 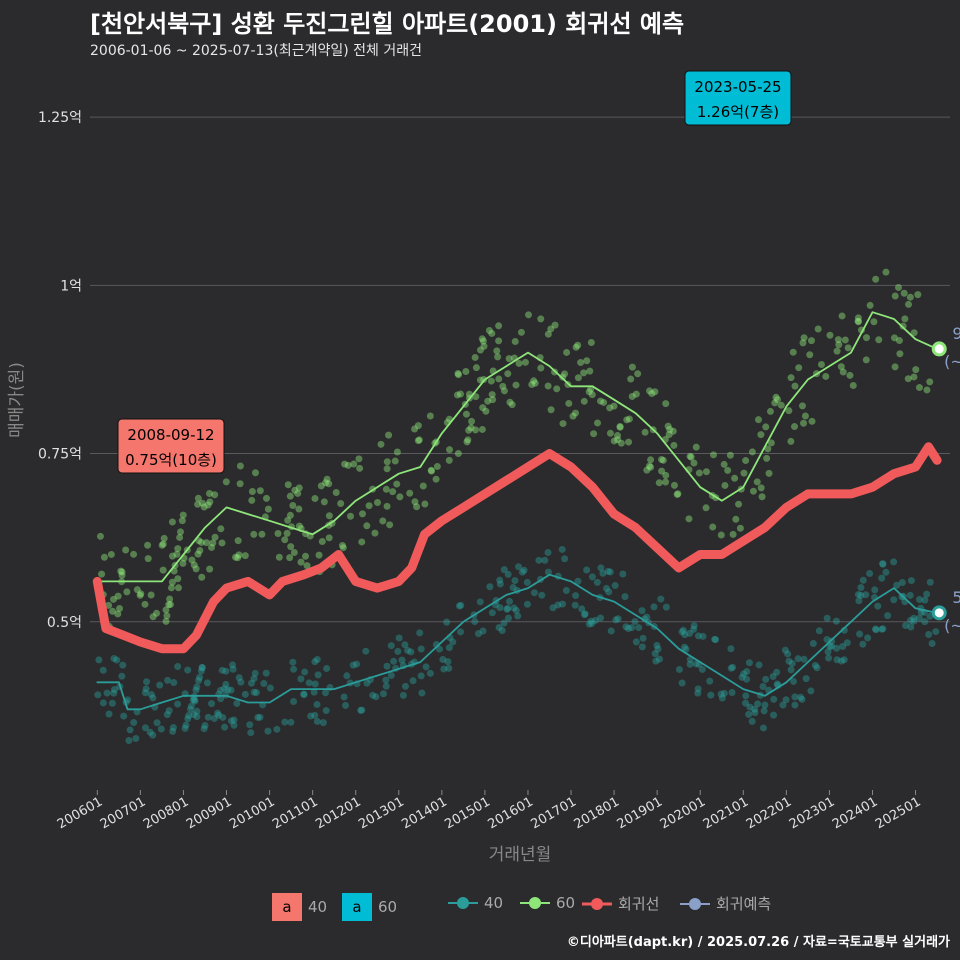 I want to click on y-axis-label: 매매가(원), so click(x=17, y=400).